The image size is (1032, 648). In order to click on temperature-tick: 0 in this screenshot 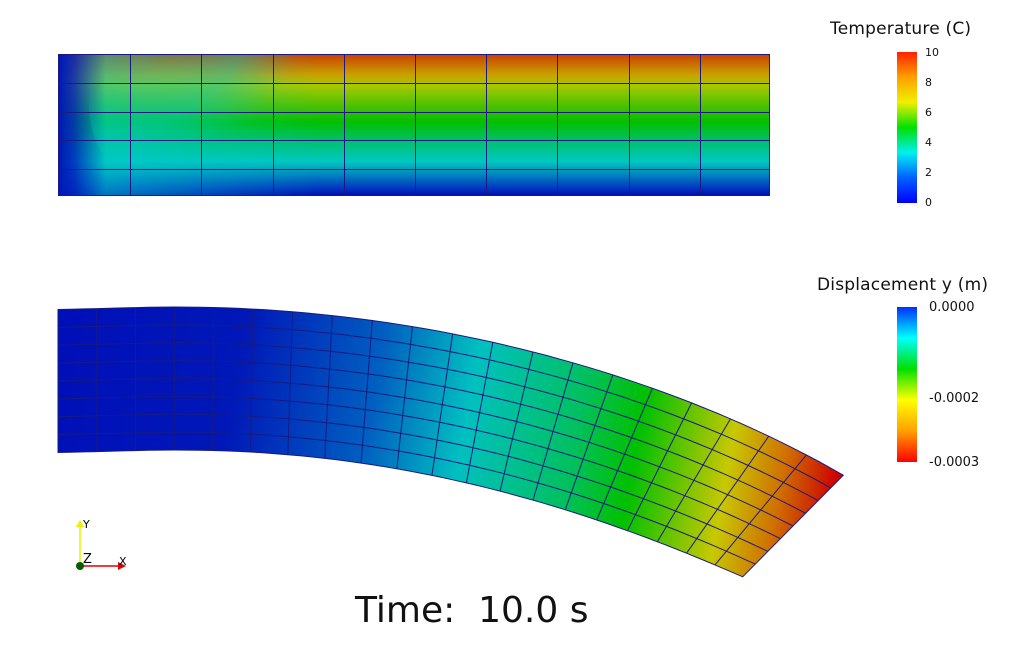, I will do `click(928, 202)`.